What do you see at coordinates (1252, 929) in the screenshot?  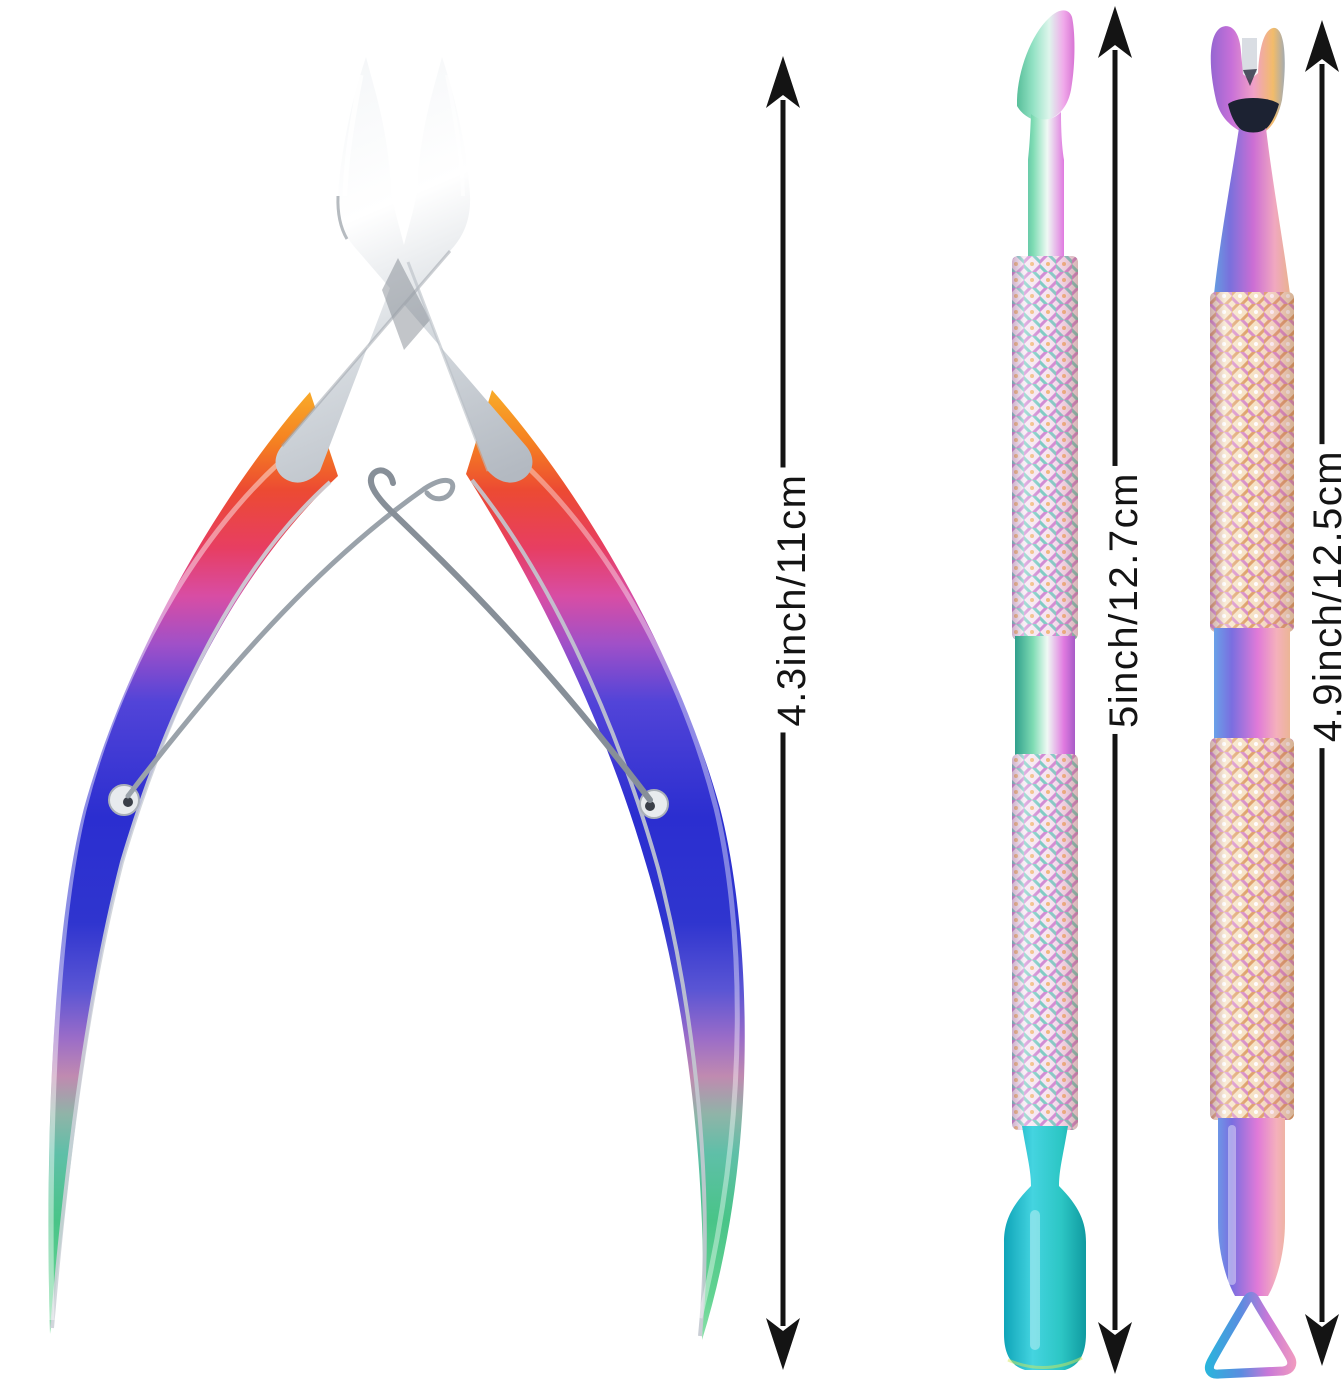 I see `fork-knurl-bottom-shade` at bounding box center [1252, 929].